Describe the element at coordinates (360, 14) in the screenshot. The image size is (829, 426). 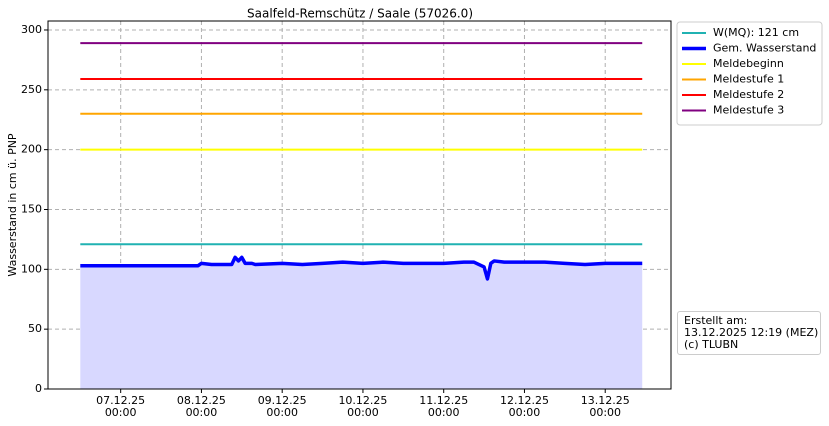
I see `chart-title: Saalfeld-Remschütz / Saale (57026.0)` at that location.